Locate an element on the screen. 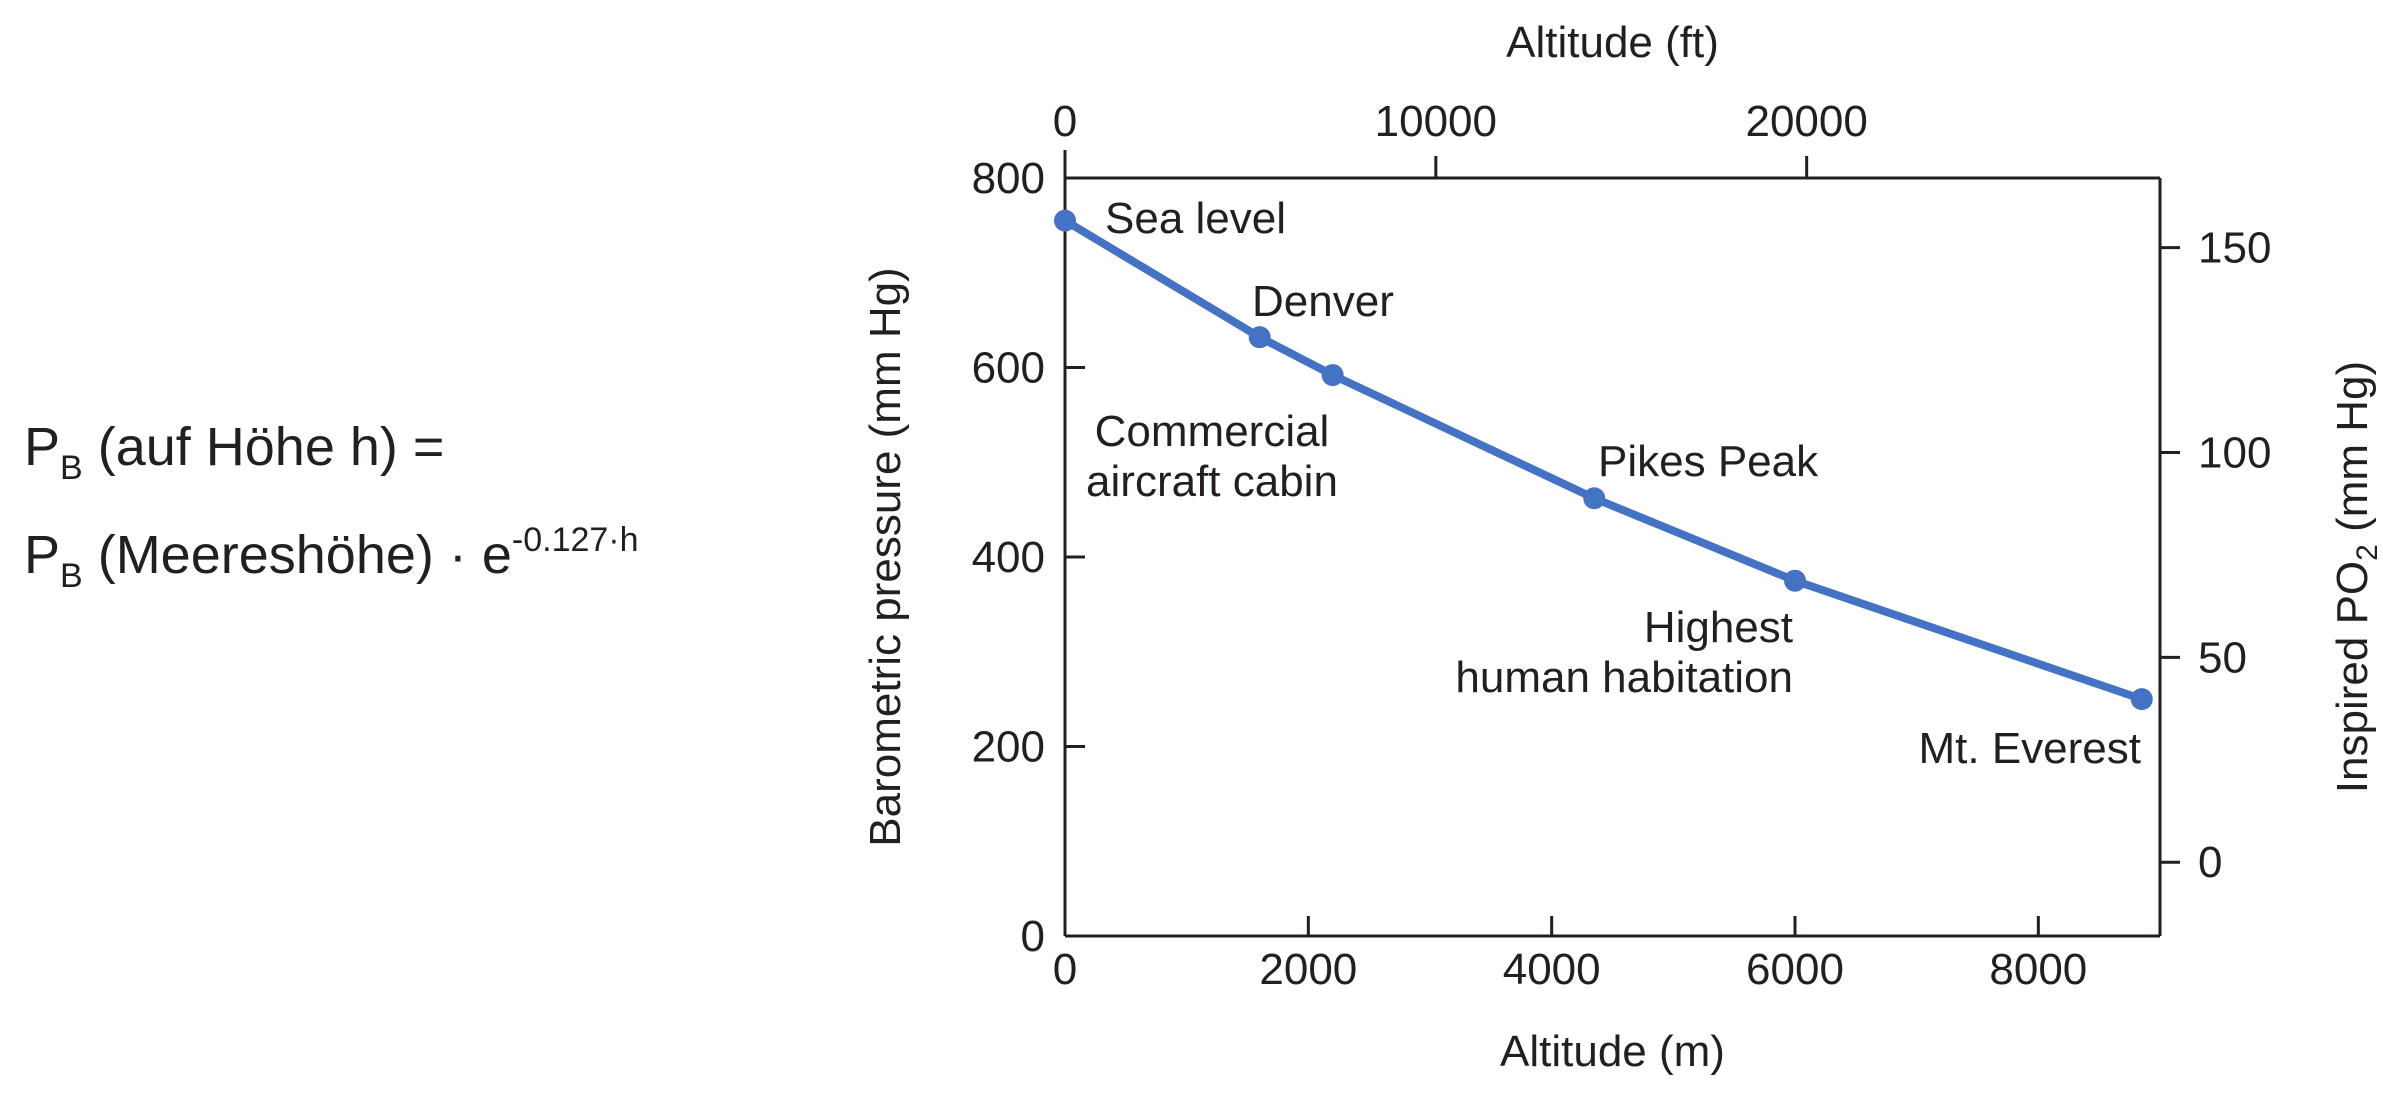 Image resolution: width=2383 pixels, height=1099 pixels. x-tick-label: 4000 is located at coordinates (1552, 969).